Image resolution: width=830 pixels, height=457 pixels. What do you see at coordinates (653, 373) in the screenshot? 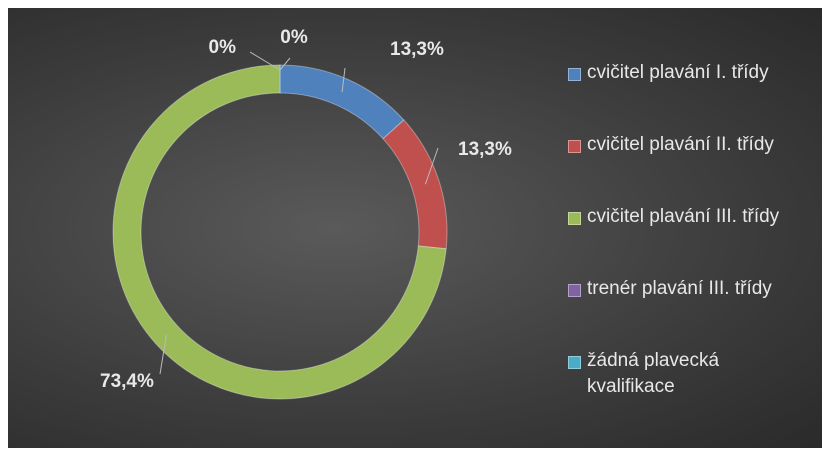
I see `legend-label: žádná plavecká kvalifikace` at bounding box center [653, 373].